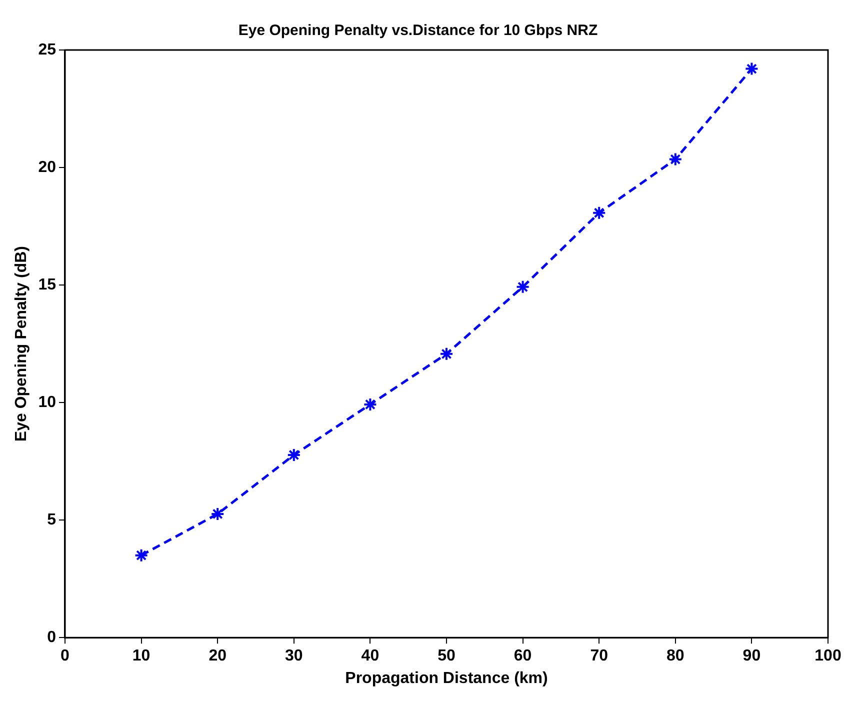 The image size is (858, 702). What do you see at coordinates (21, 344) in the screenshot?
I see `y-axis-title: Eye Opening Penalty (dB)` at bounding box center [21, 344].